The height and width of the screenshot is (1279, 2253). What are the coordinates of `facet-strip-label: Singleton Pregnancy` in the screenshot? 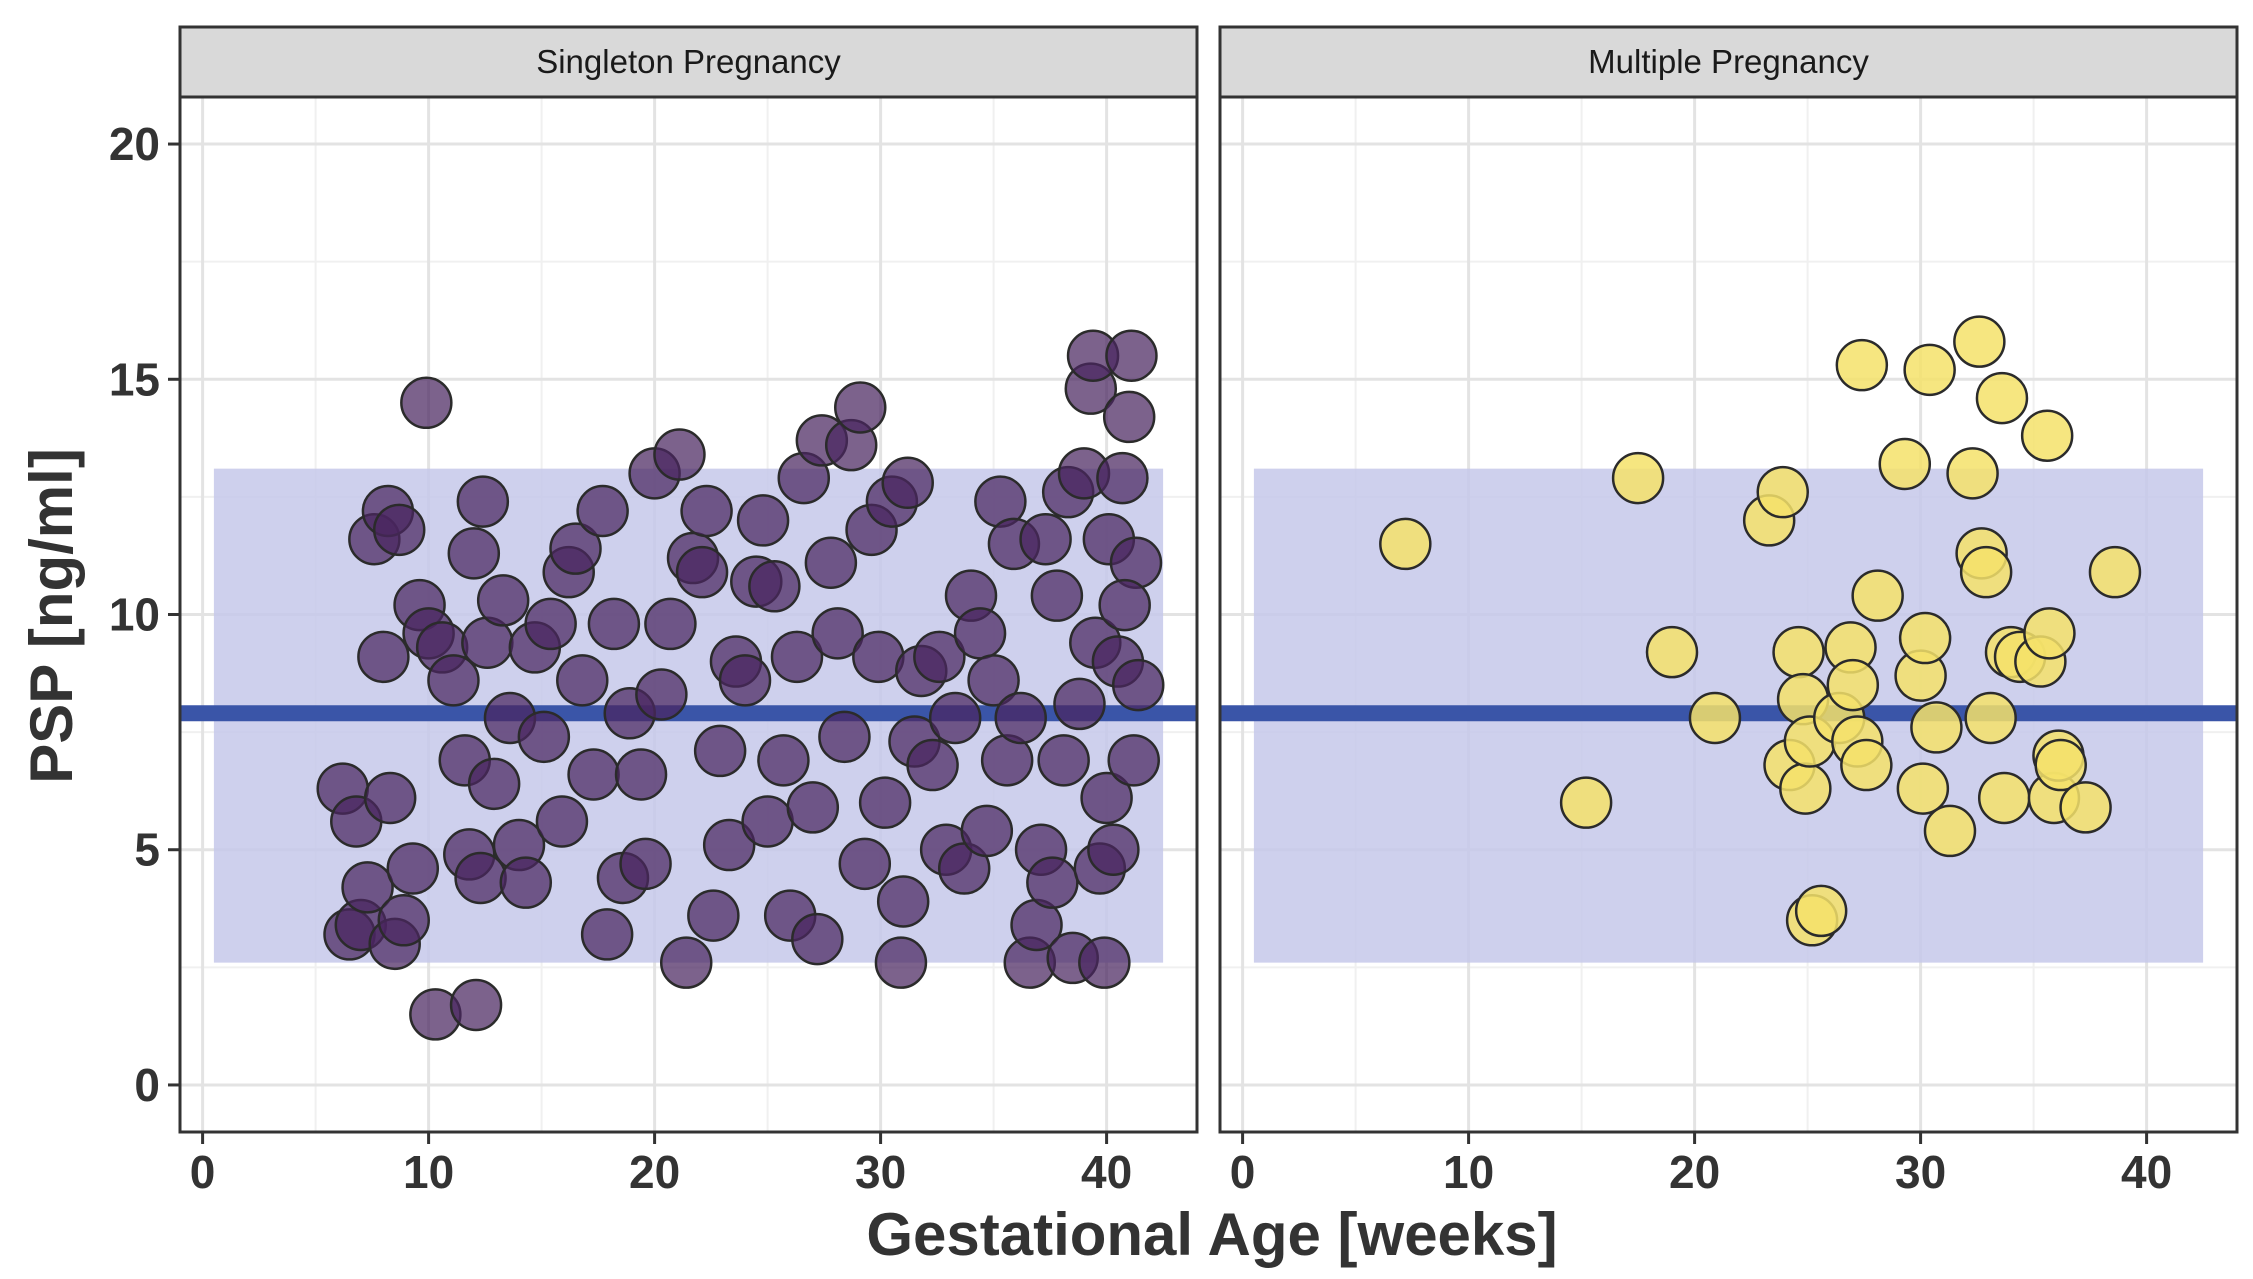 It's located at (688, 61).